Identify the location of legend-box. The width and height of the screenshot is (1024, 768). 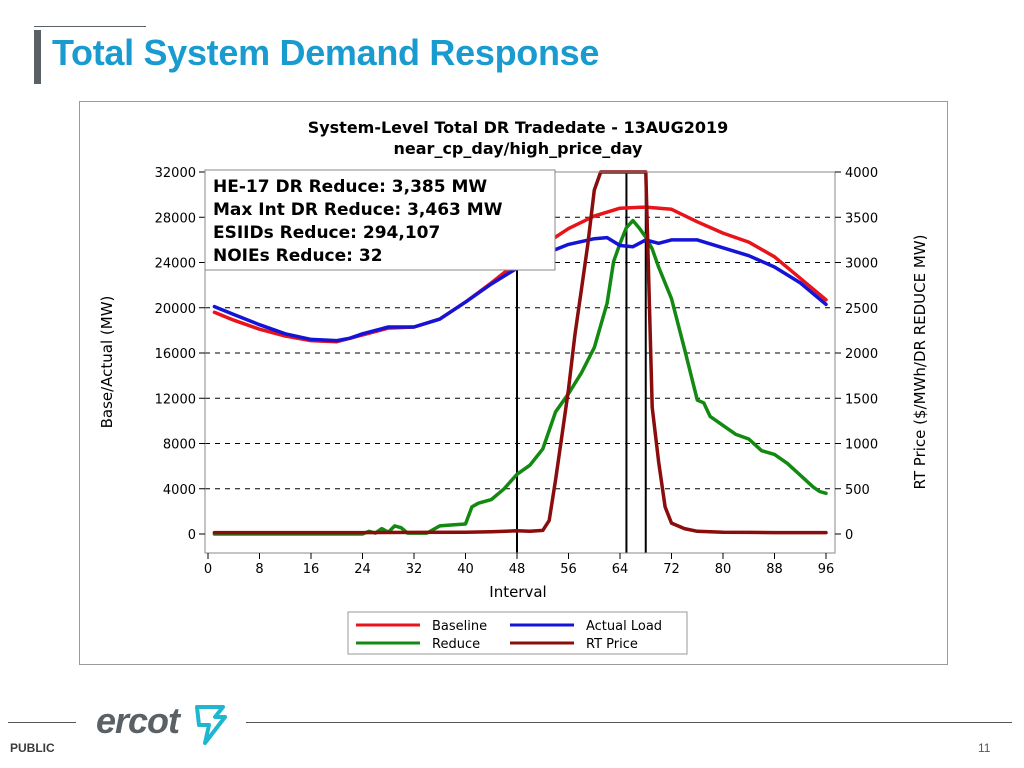
(517, 633).